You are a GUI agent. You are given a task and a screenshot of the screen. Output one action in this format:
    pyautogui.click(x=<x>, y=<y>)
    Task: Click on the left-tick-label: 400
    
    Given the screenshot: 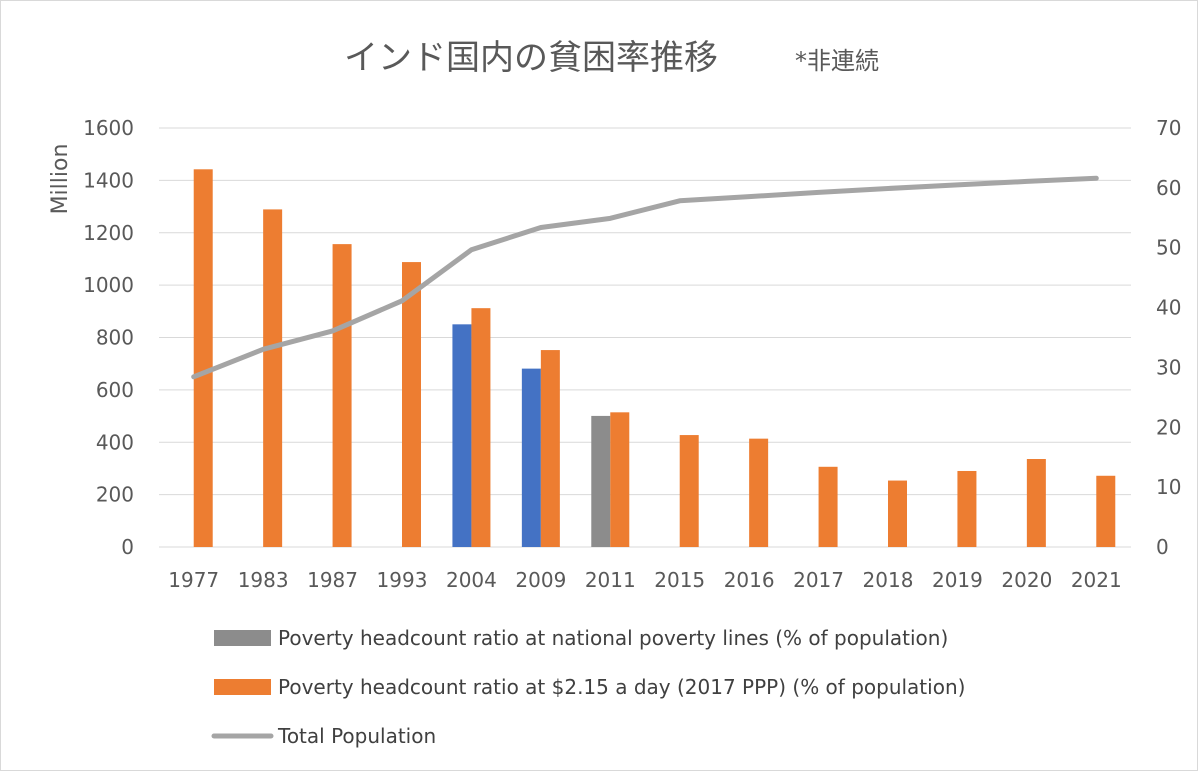 What is the action you would take?
    pyautogui.click(x=115, y=442)
    